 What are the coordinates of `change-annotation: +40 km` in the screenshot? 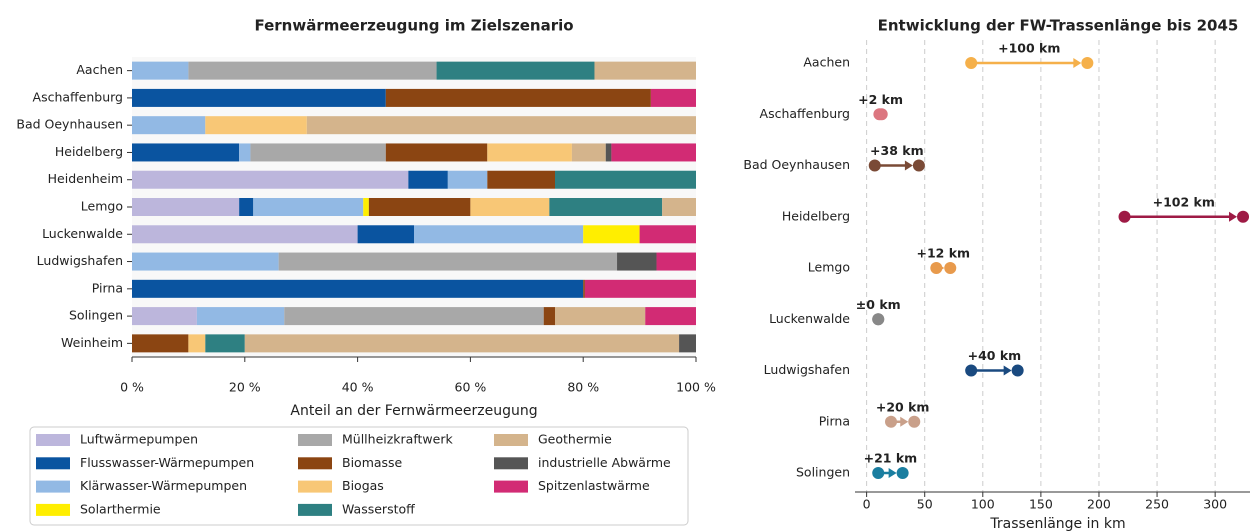 It's located at (995, 355).